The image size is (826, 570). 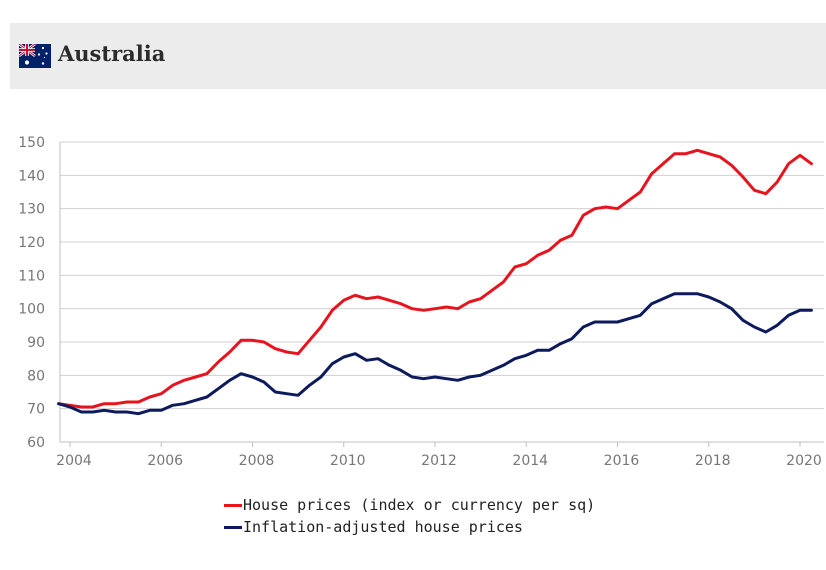 I want to click on y-tick-label: 150, so click(x=31, y=143).